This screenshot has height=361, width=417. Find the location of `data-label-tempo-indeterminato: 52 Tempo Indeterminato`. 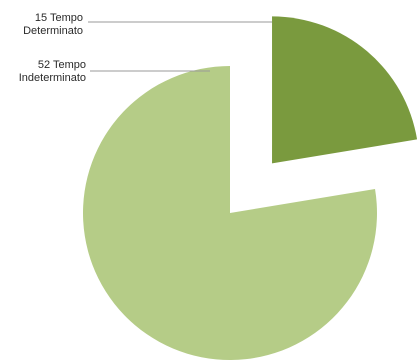

data-label-tempo-indeterminato: 52 Tempo Indeterminato is located at coordinates (52, 71).